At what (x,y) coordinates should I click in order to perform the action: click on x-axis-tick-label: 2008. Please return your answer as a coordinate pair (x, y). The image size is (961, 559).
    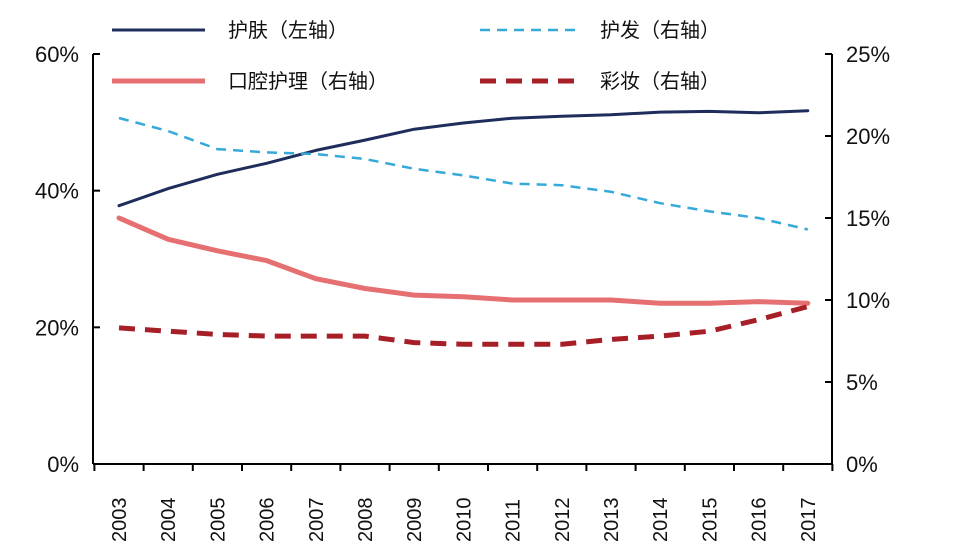
    Looking at the image, I should click on (366, 520).